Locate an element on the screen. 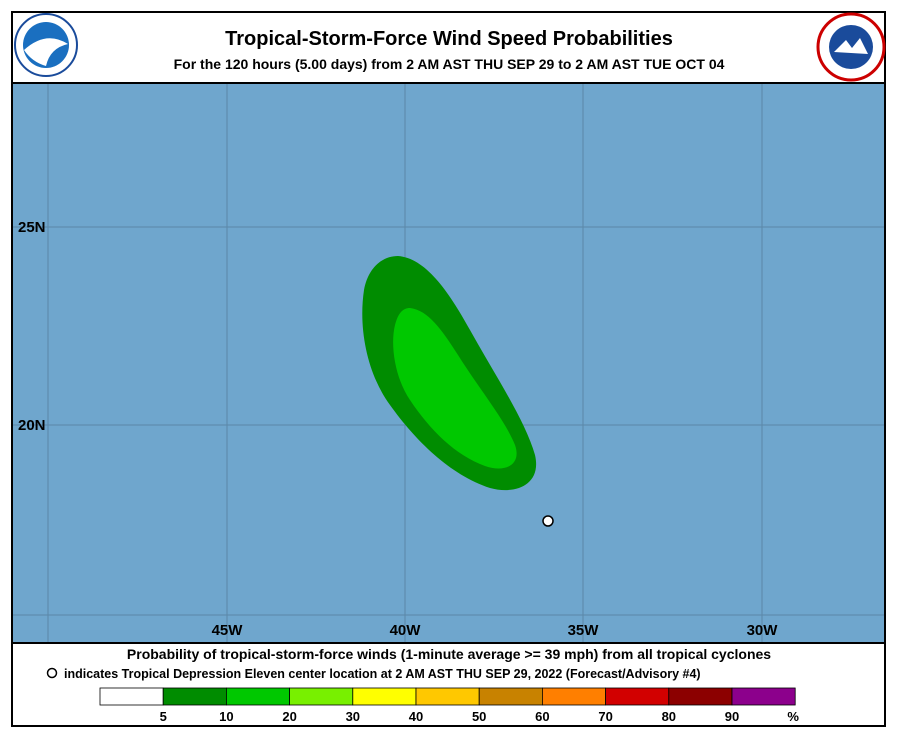 The width and height of the screenshot is (897, 743). scale-label: 70 is located at coordinates (605, 716).